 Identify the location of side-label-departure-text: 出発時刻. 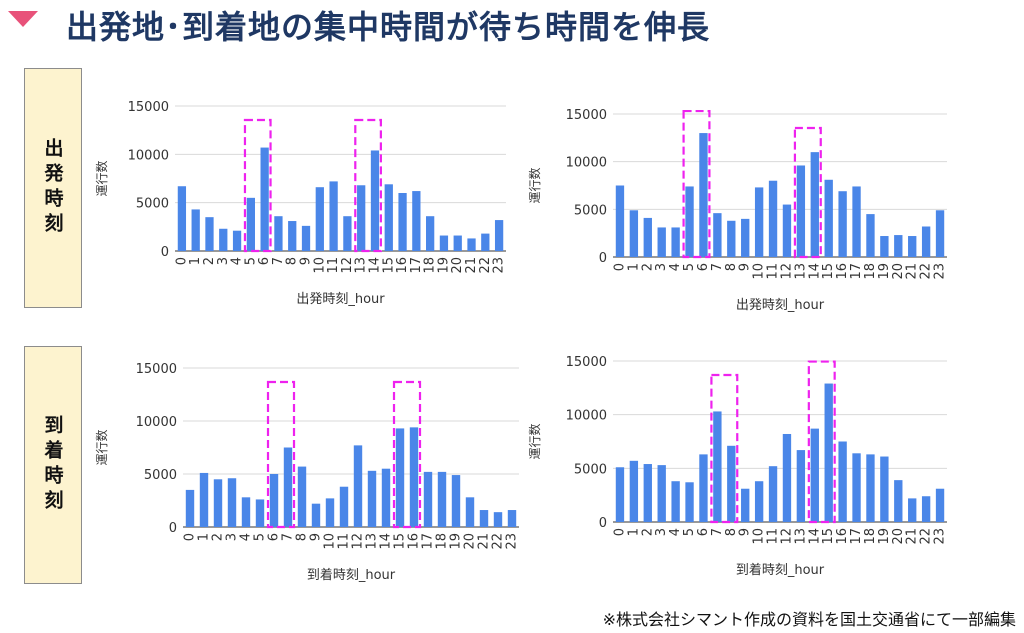
(52, 188).